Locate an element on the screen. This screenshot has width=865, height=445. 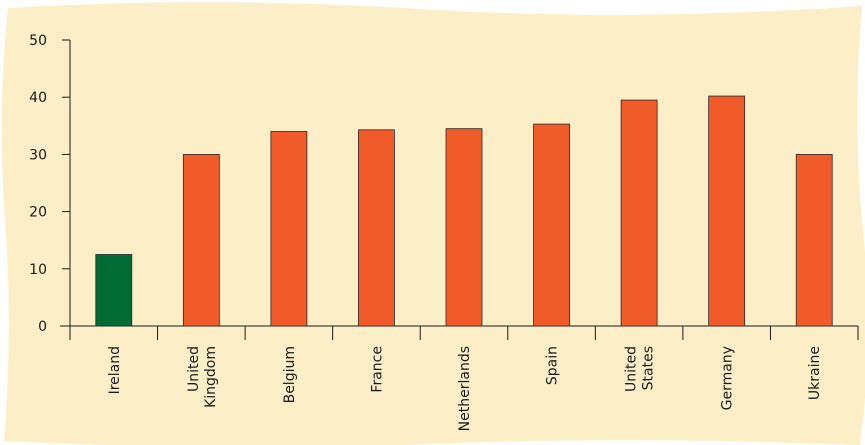
bar-united-states is located at coordinates (639, 213).